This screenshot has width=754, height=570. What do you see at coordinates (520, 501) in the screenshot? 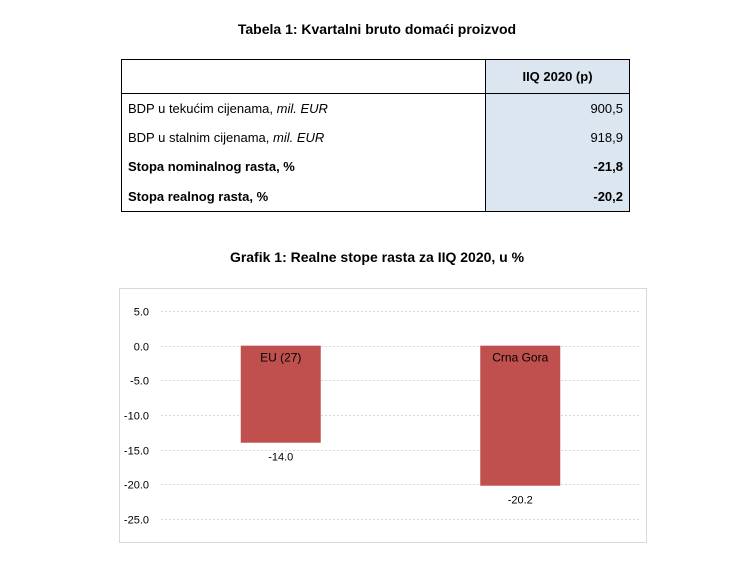
I see `data-label: -20.2` at bounding box center [520, 501].